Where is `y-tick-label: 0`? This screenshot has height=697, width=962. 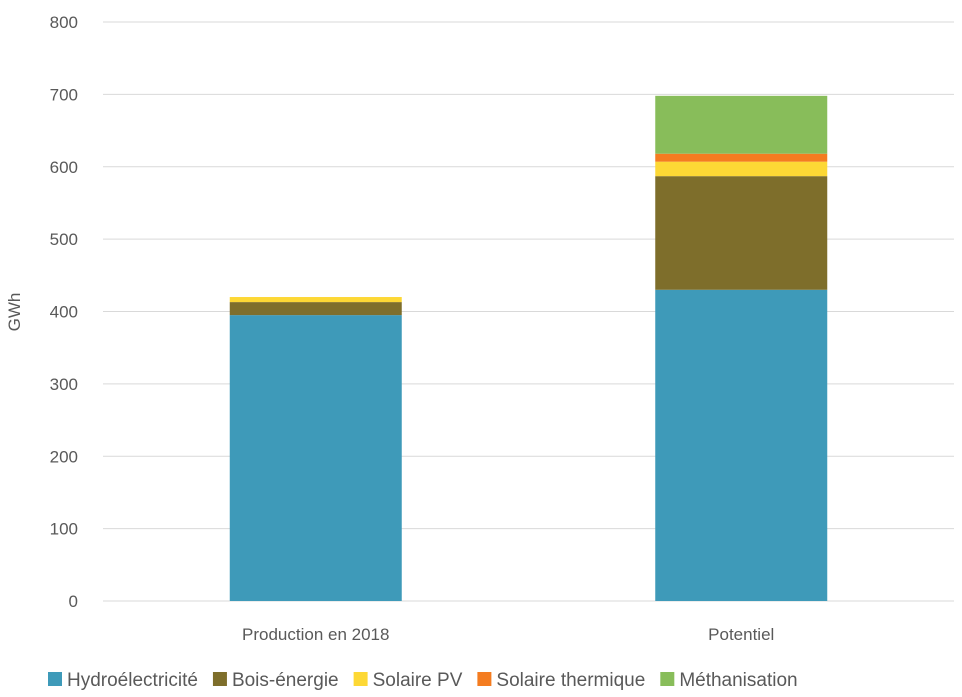
y-tick-label: 0 is located at coordinates (73, 601).